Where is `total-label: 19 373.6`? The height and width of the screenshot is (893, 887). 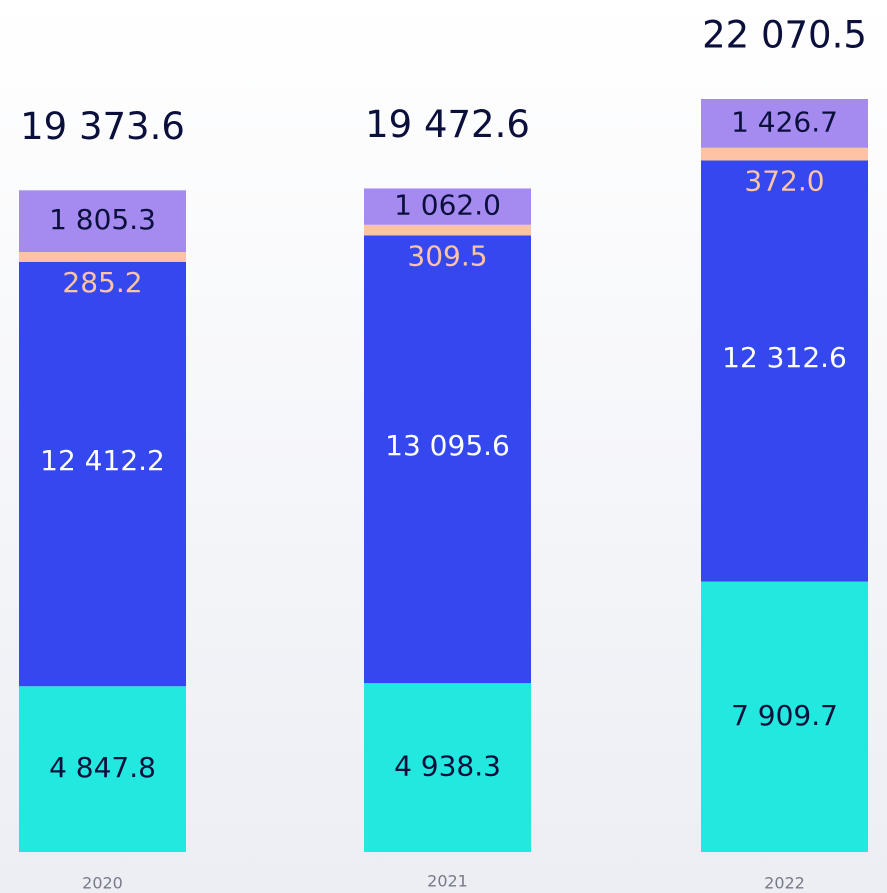
total-label: 19 373.6 is located at coordinates (102, 126).